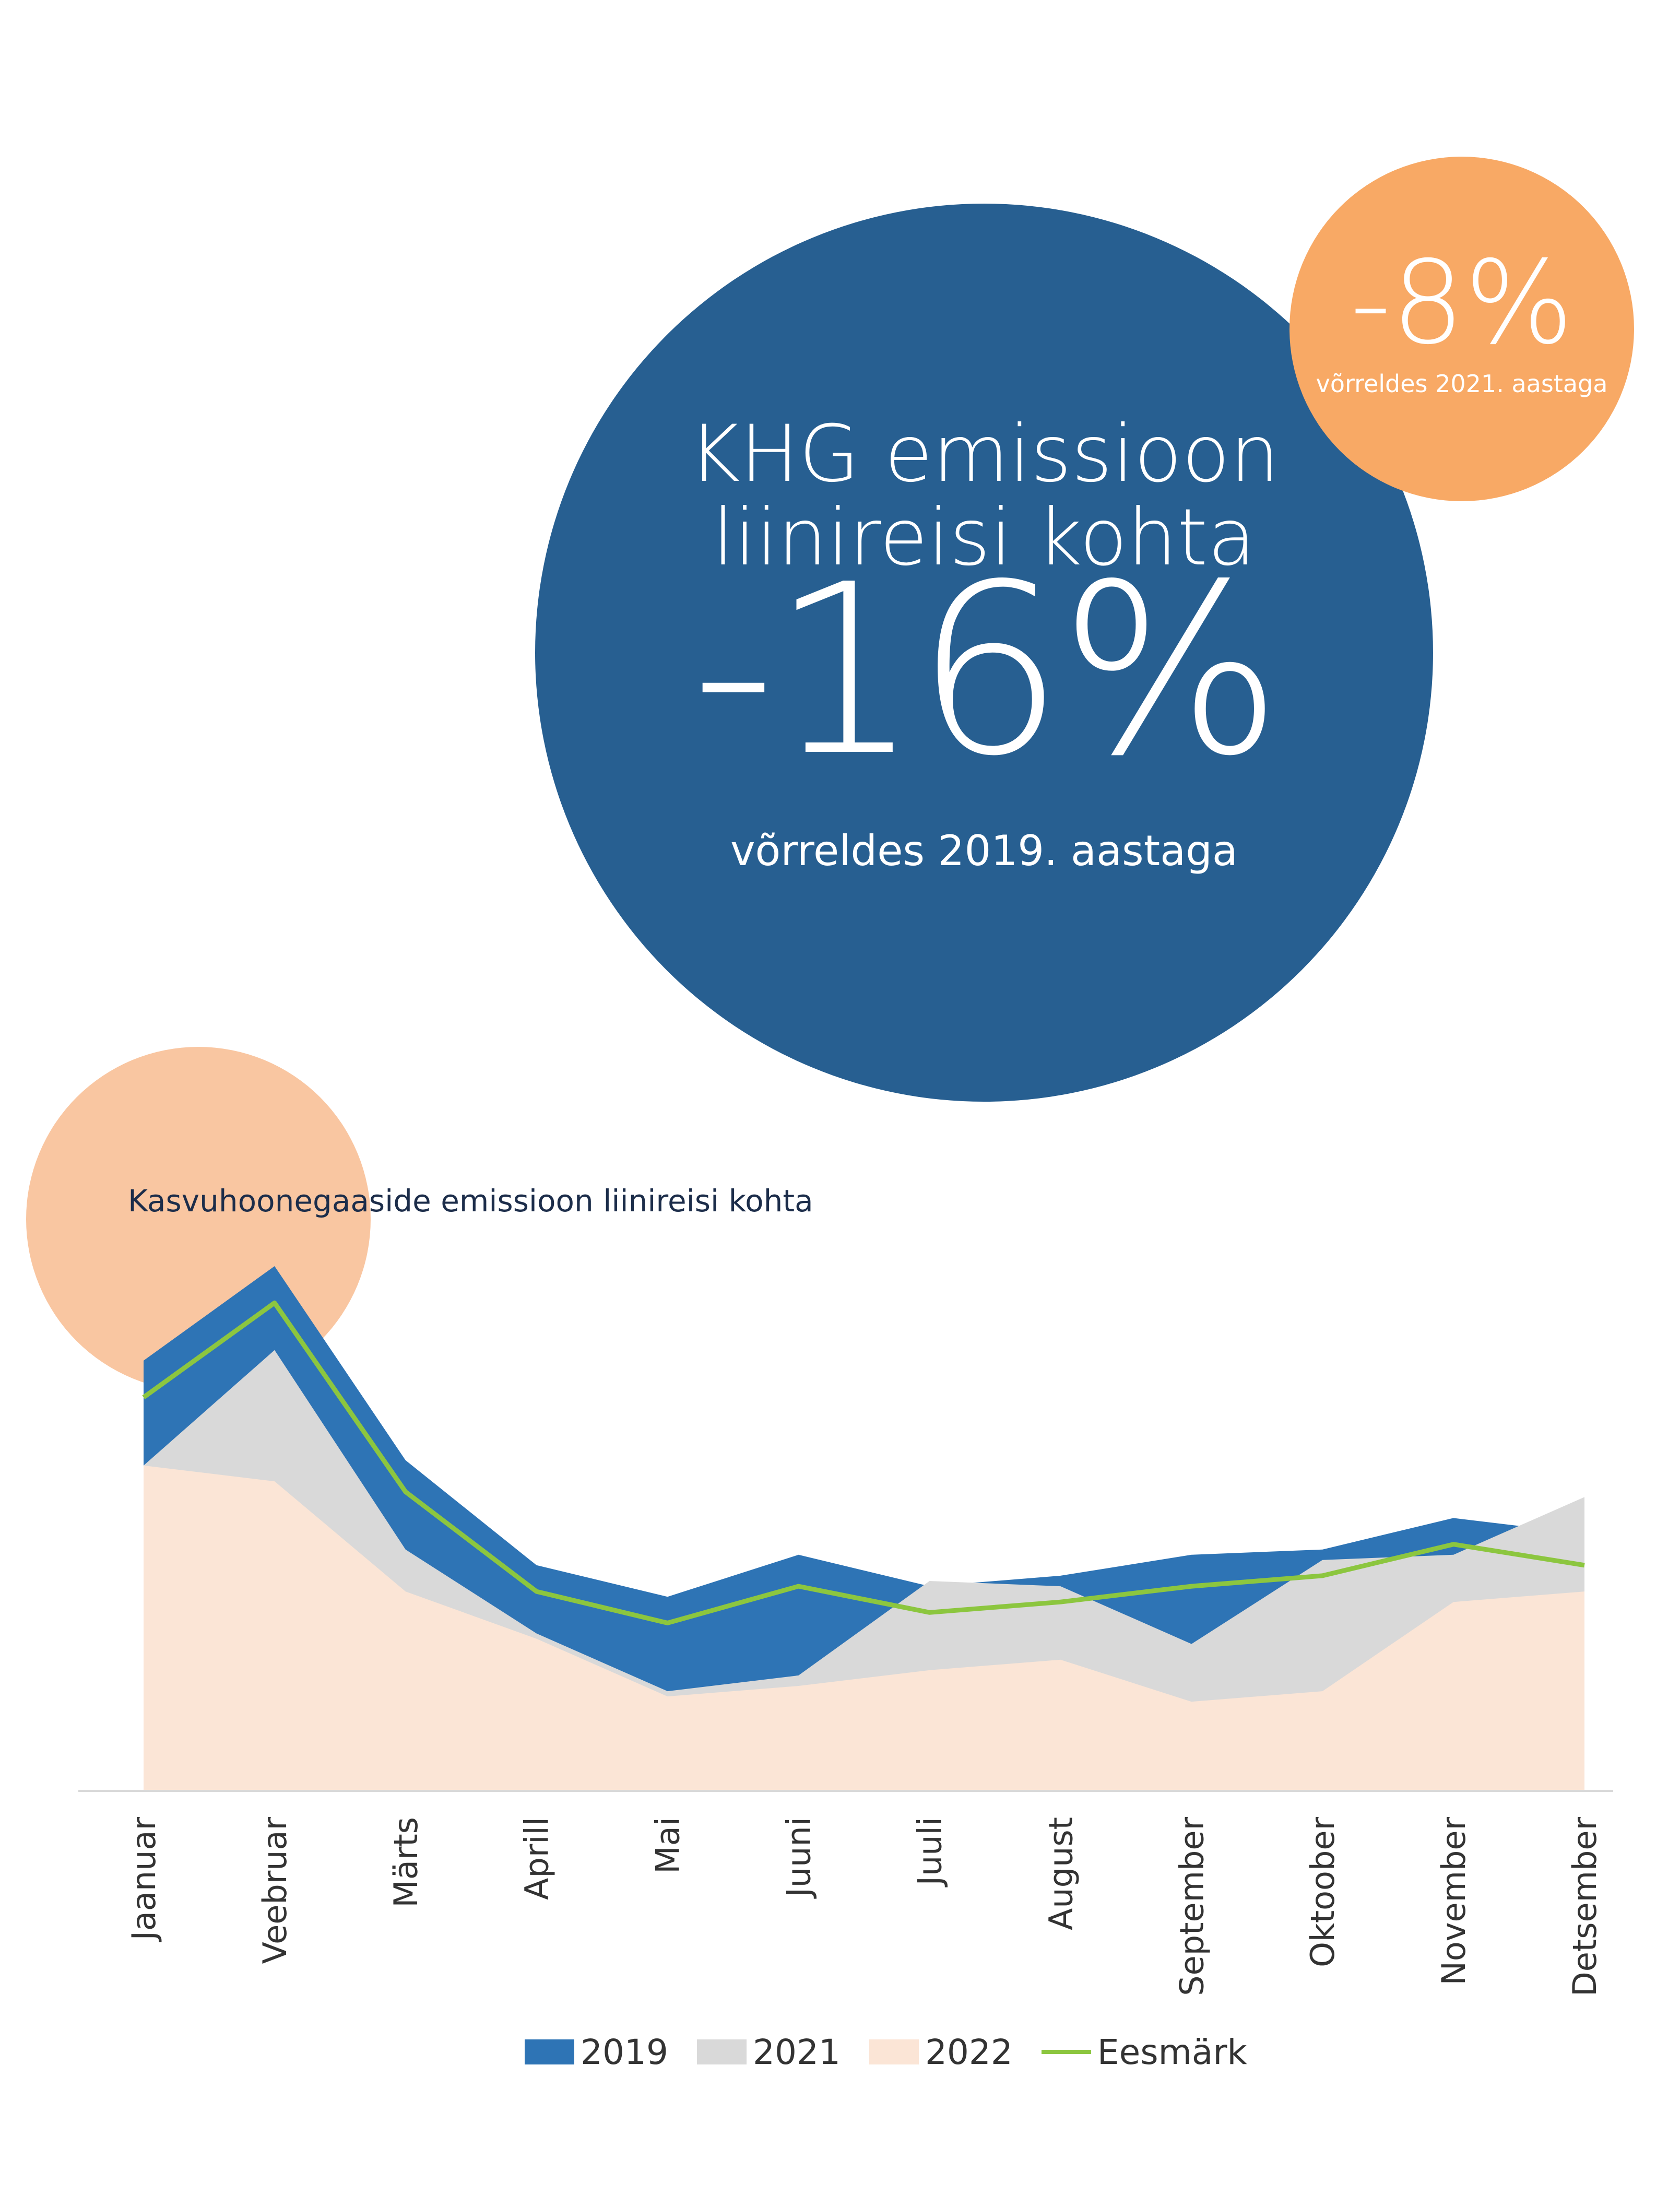 The height and width of the screenshot is (2195, 1680). Describe the element at coordinates (894, 2051) in the screenshot. I see `legend-swatch-2022` at that location.